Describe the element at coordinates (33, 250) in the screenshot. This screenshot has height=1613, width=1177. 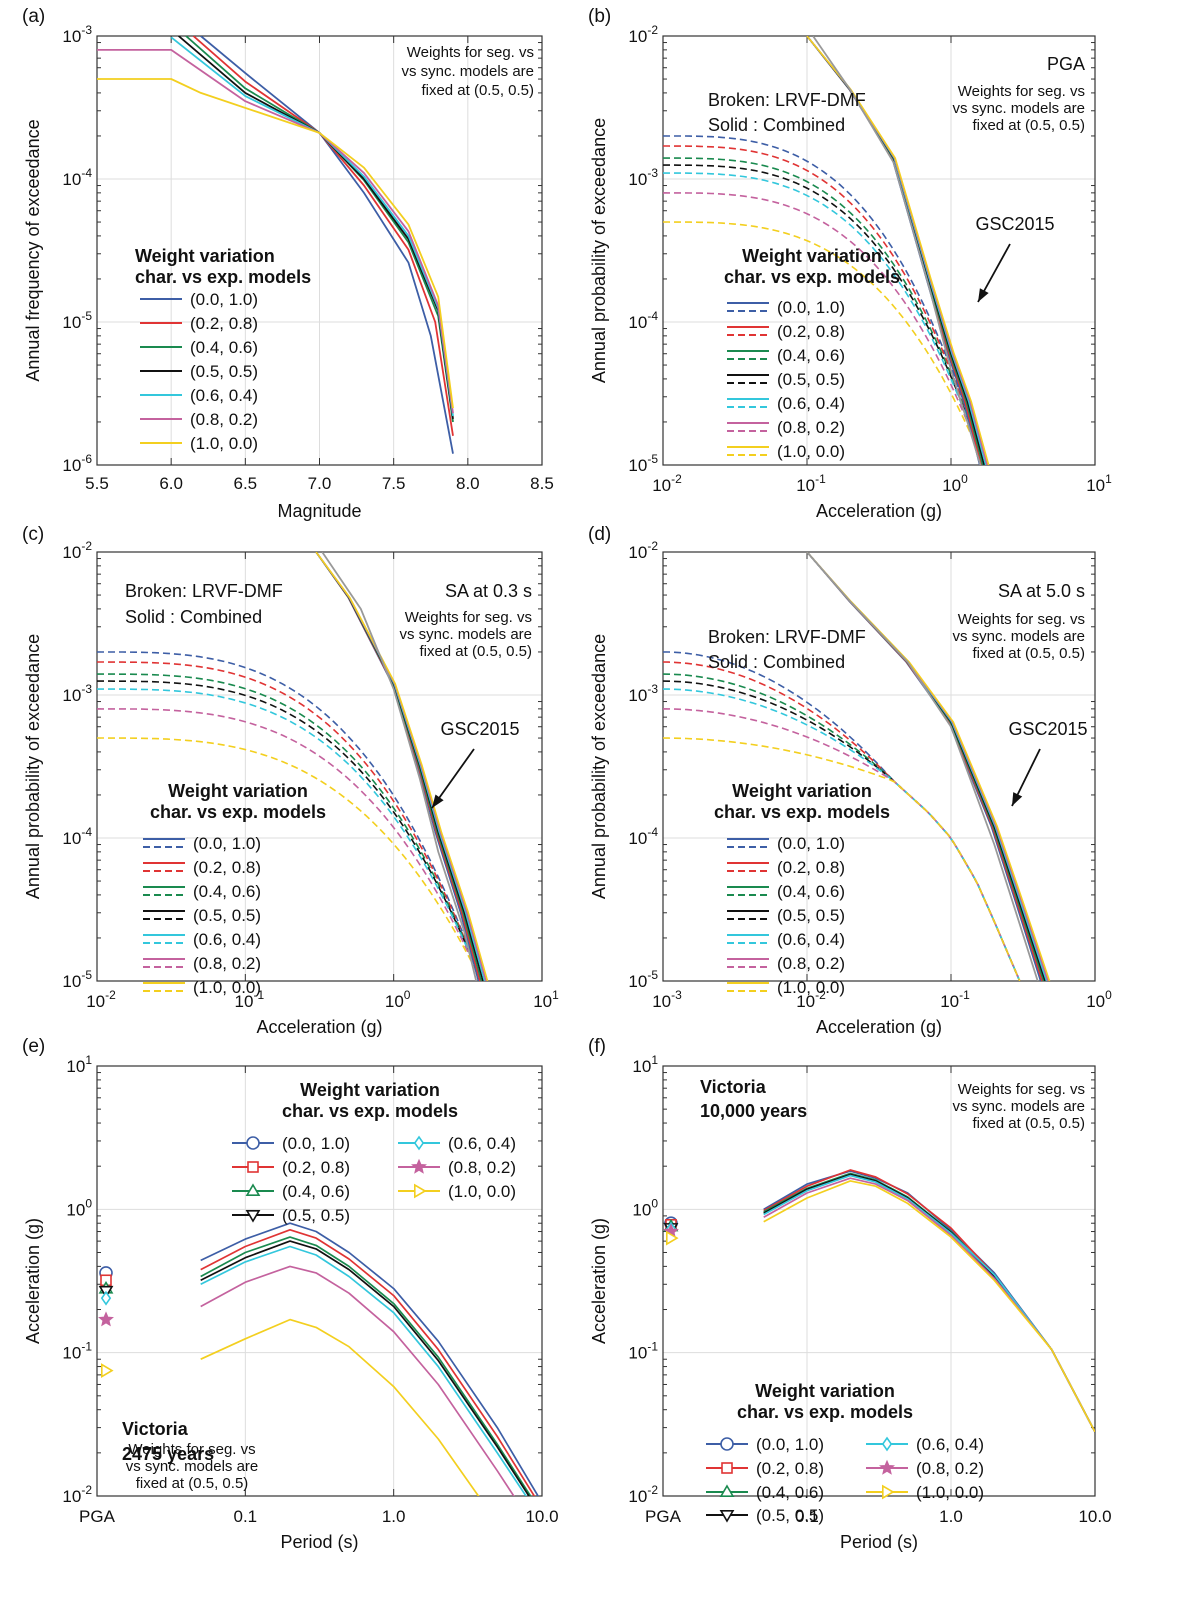
I see `y-axis-label: Annual frequency of exceedance` at that location.